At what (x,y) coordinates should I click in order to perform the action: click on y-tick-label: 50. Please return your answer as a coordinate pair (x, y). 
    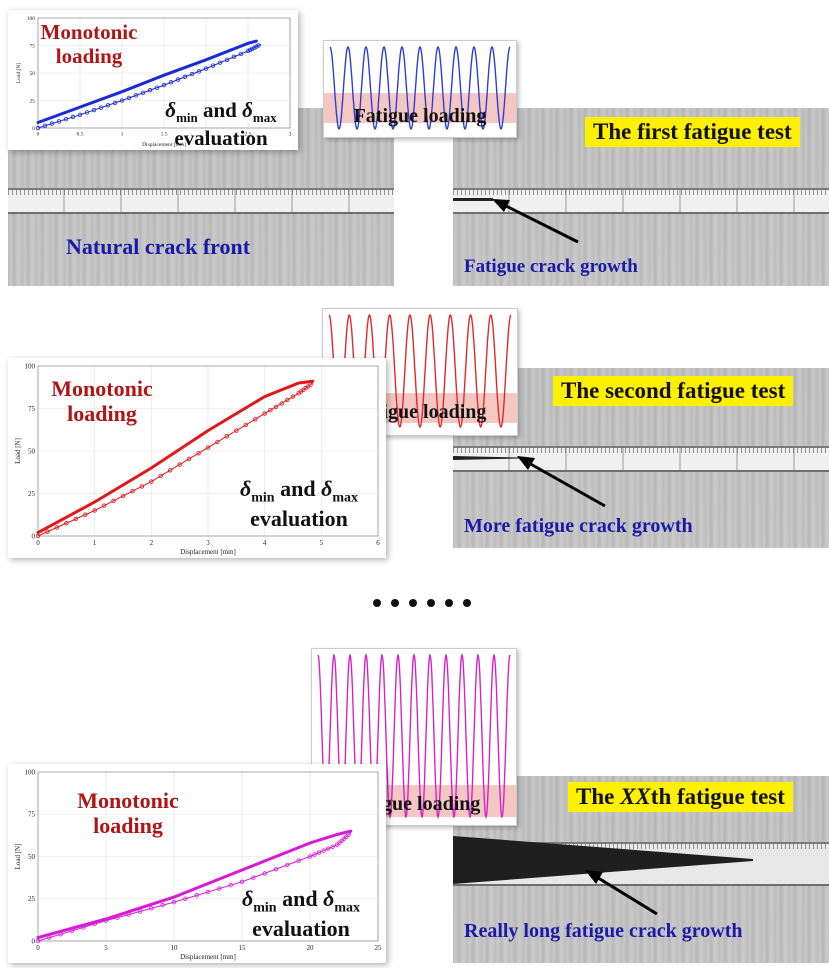
    Looking at the image, I should click on (32, 857).